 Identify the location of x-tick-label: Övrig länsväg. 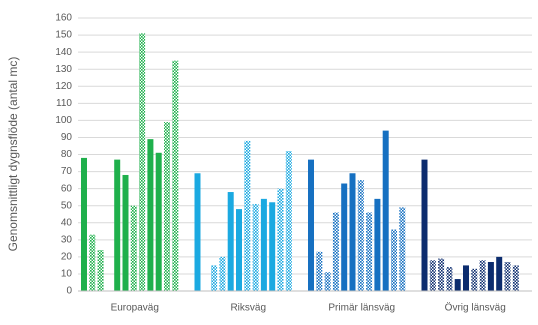
(475, 308).